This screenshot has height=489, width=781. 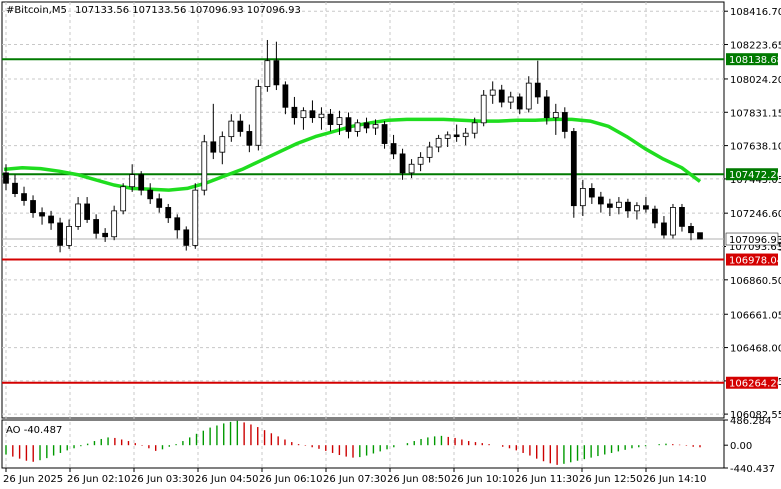 I want to click on y-tick-label: 107831.15, so click(x=755, y=113).